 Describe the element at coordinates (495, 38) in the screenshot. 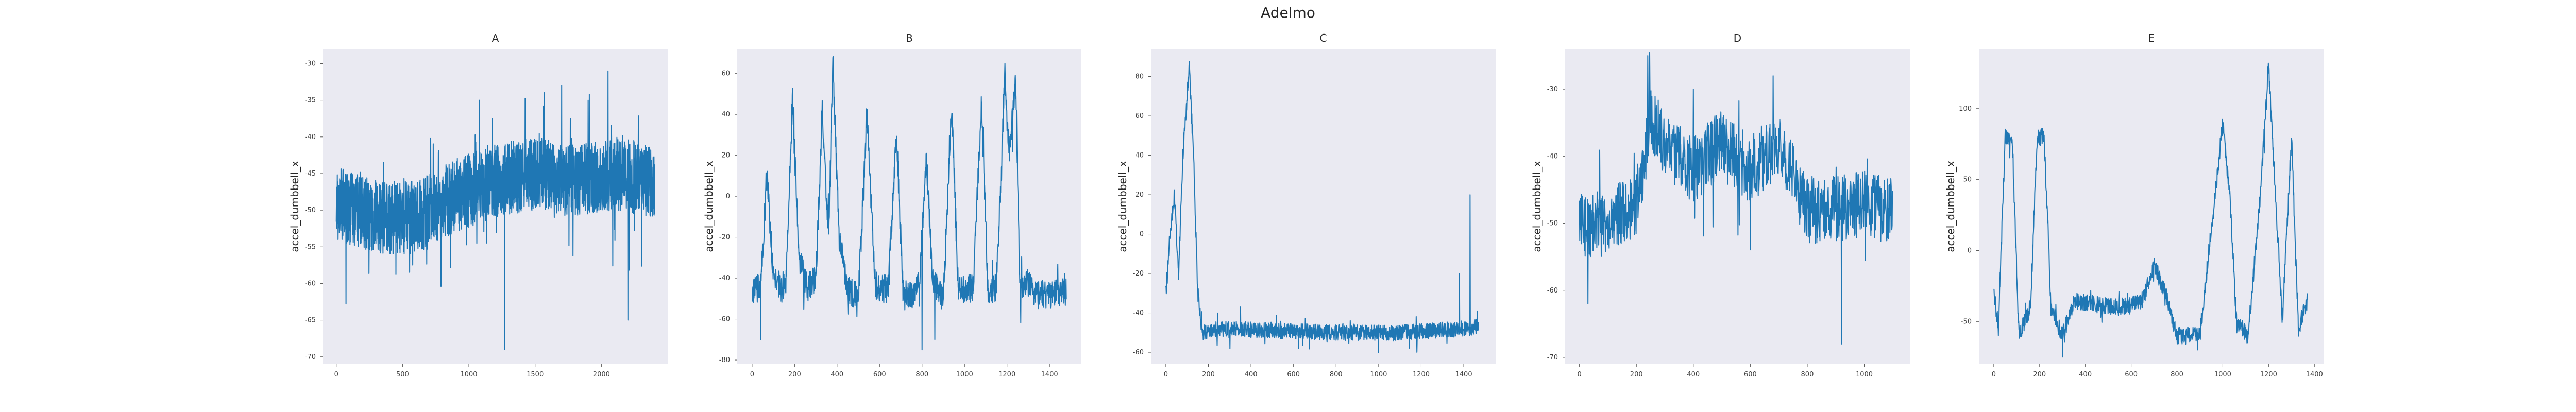

I see `panel-title: A` at that location.